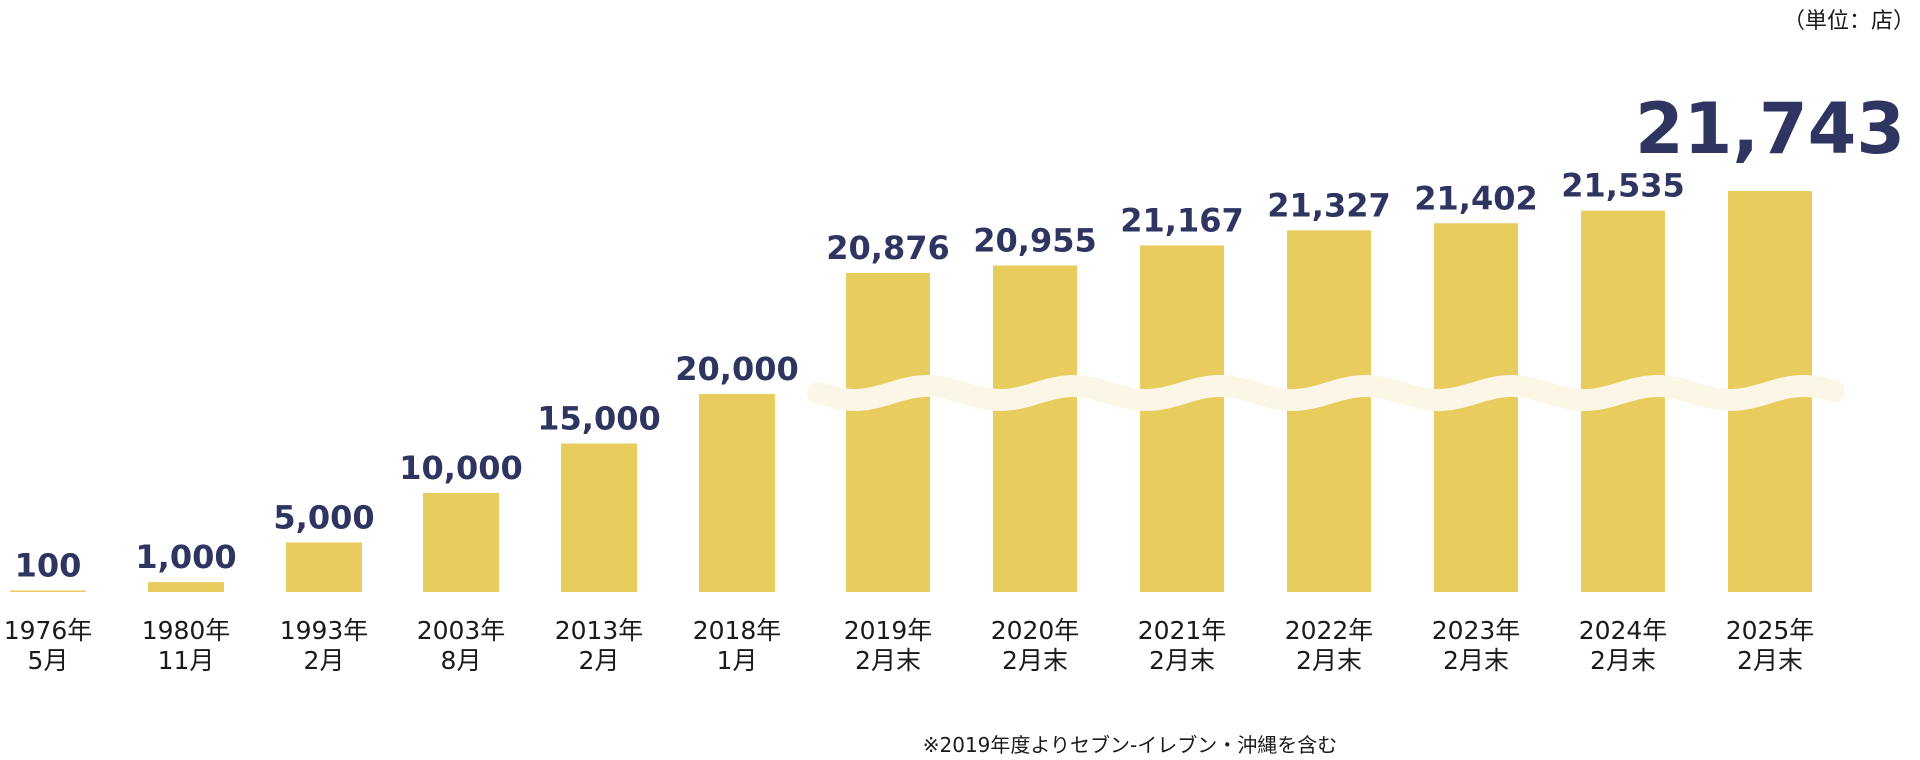 The width and height of the screenshot is (1920, 760). Describe the element at coordinates (323, 518) in the screenshot. I see `value-label: 5,000` at that location.